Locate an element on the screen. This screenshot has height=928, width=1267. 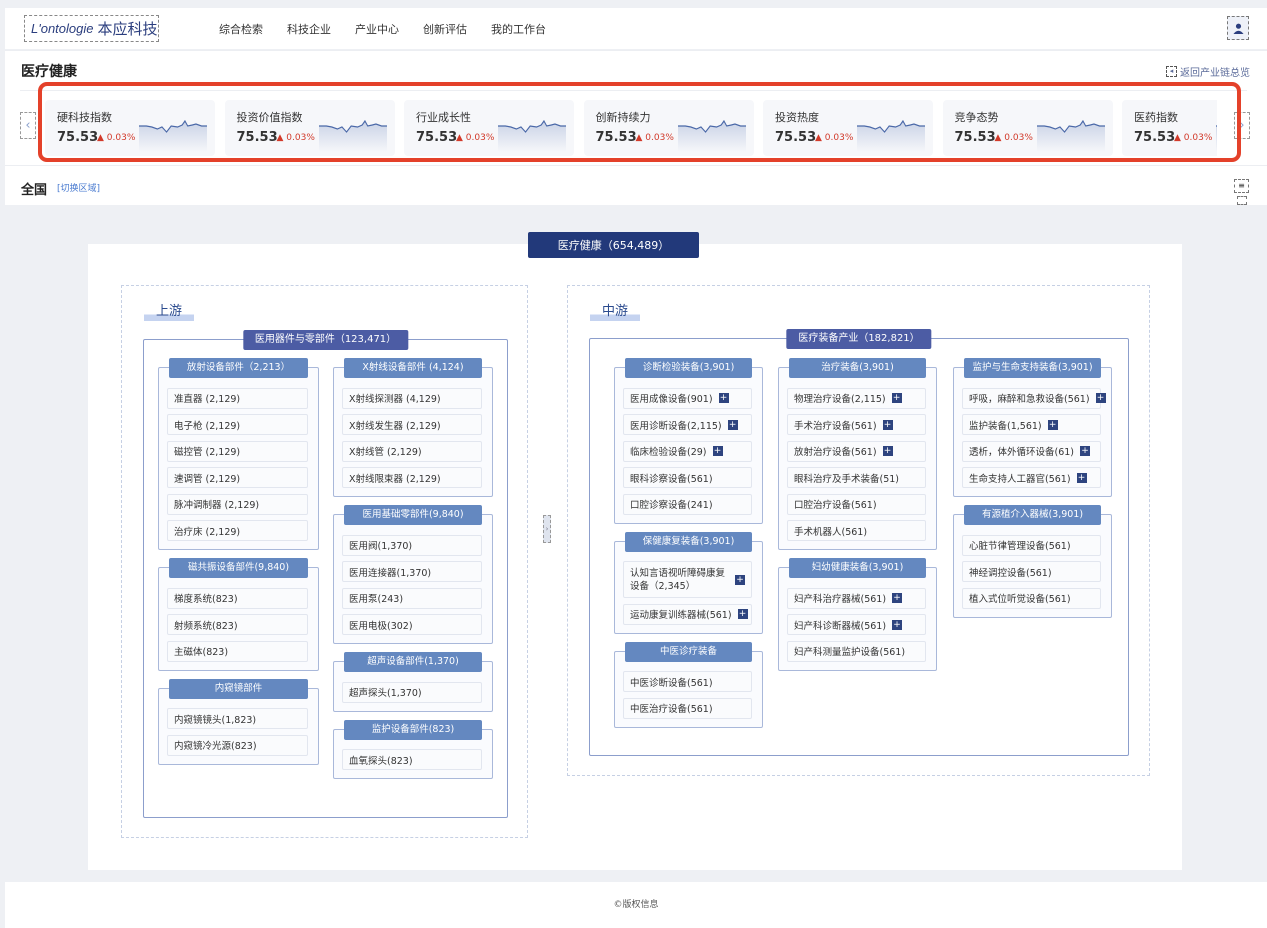
category-item: 认知言语视听障碍康复设备（2,345） + is located at coordinates (687, 579).